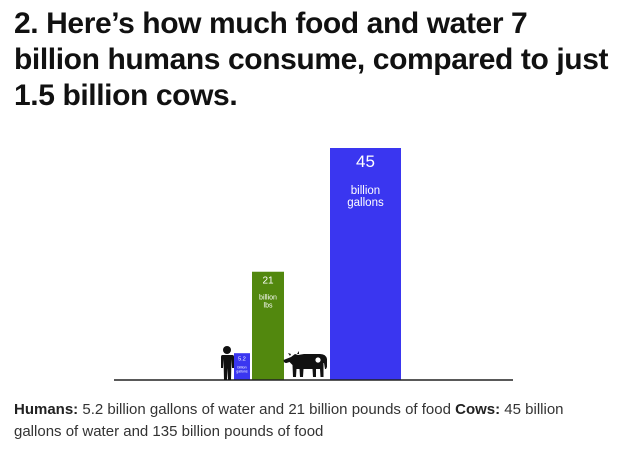 The image size is (622, 458). Describe the element at coordinates (365, 161) in the screenshot. I see `bar-value-label: 45` at that location.